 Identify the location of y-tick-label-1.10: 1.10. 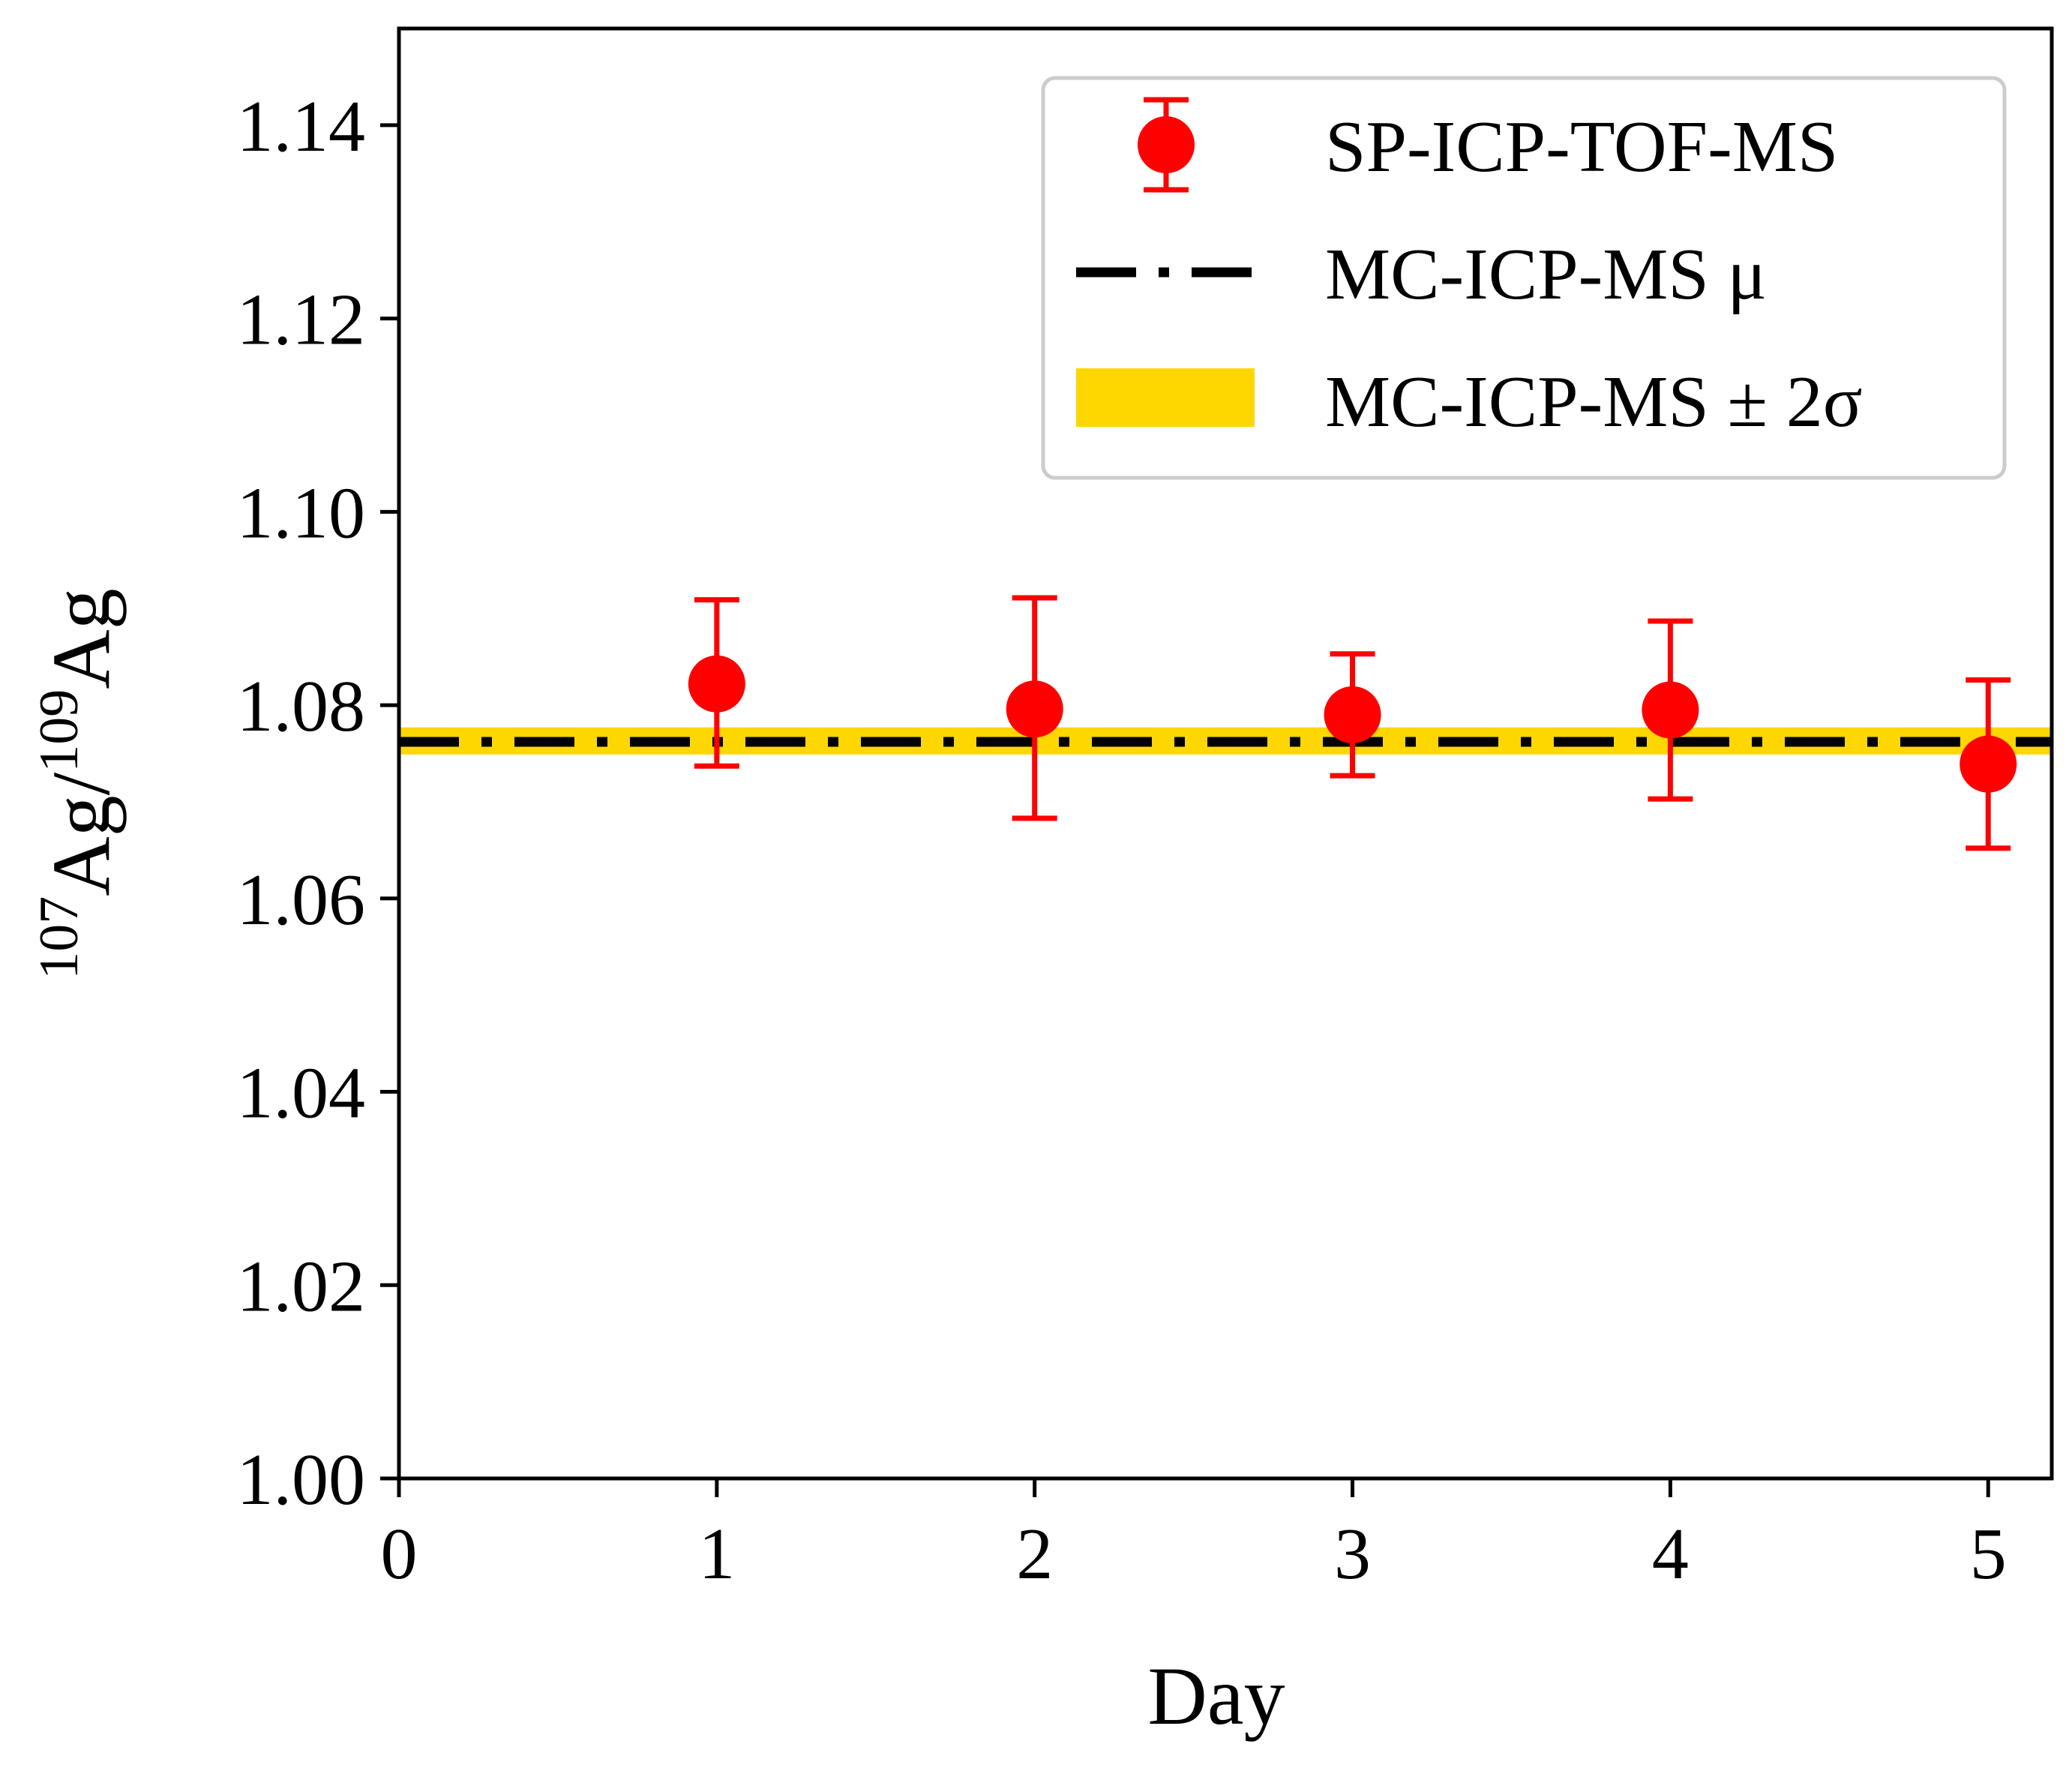
(301, 513).